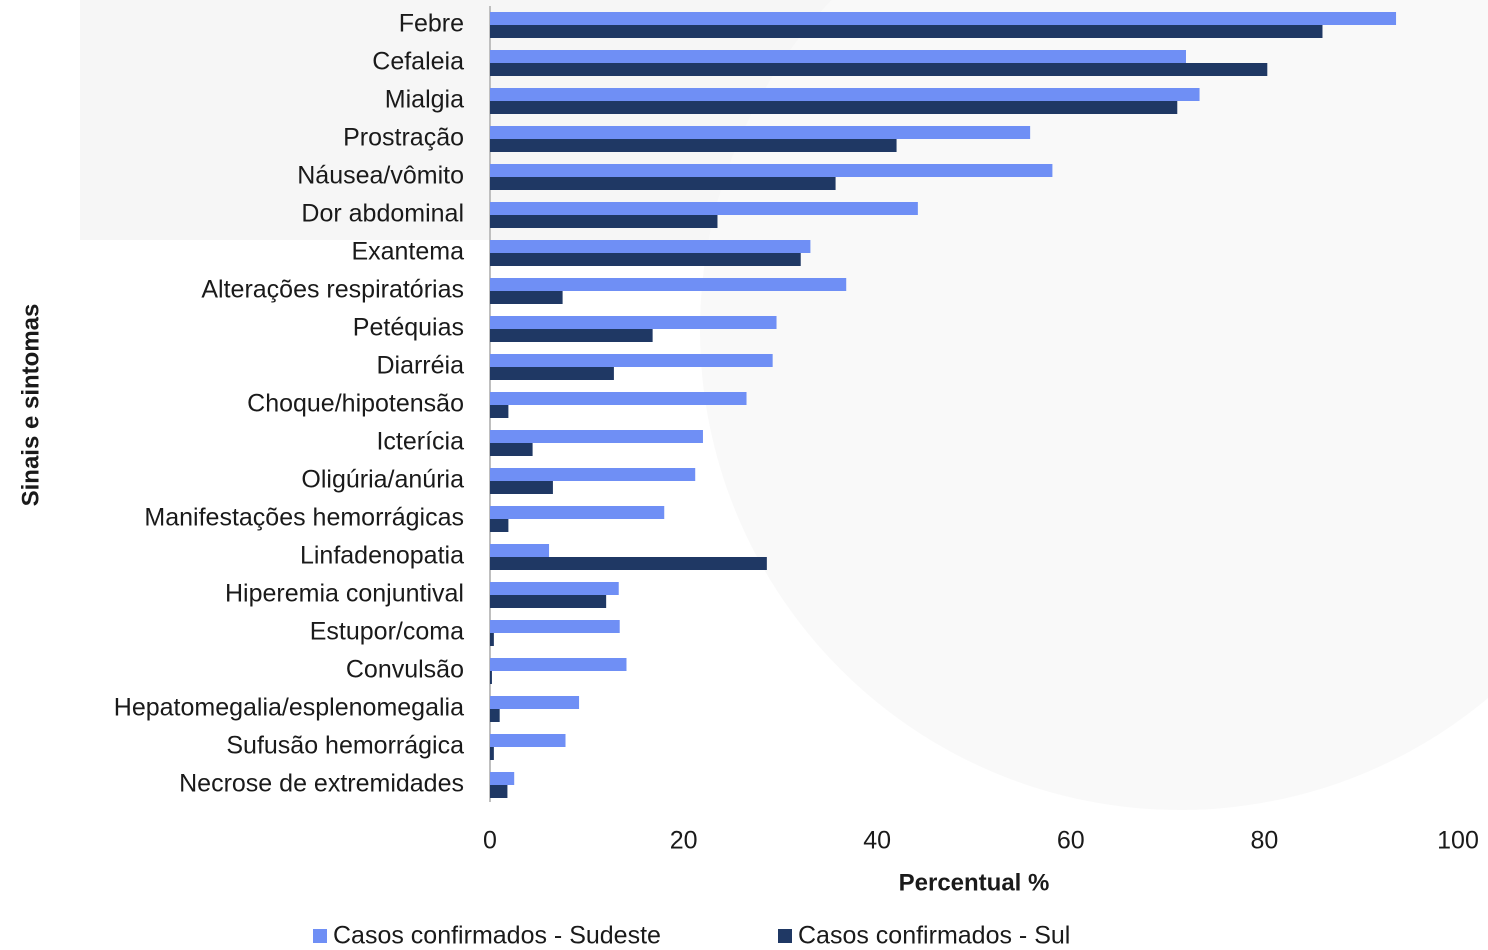 This screenshot has height=950, width=1488. What do you see at coordinates (289, 708) in the screenshot?
I see `y-tick-label: Hepatomegalia/esplenomegalia` at bounding box center [289, 708].